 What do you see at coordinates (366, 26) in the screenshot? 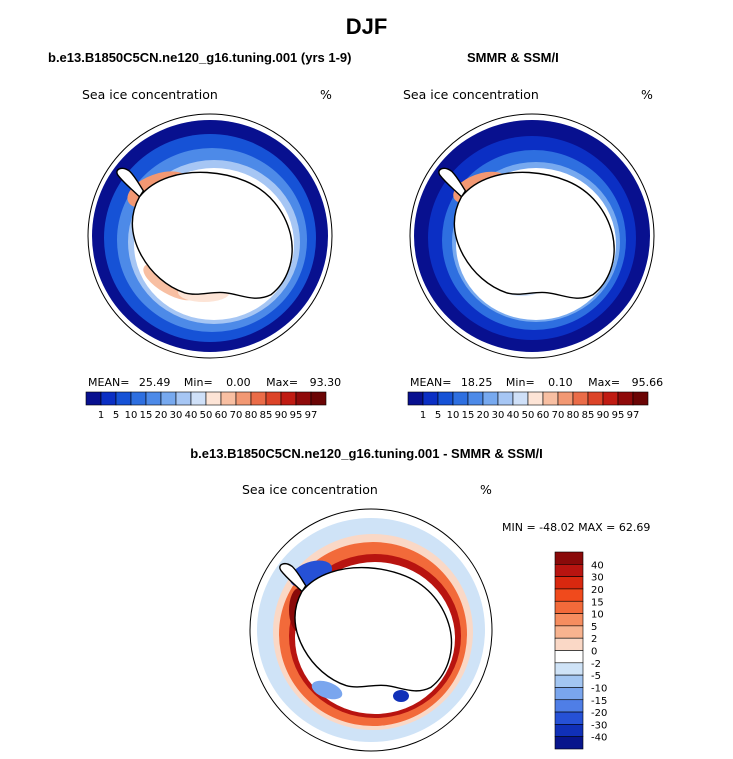
I see `season-title: DJF` at bounding box center [366, 26].